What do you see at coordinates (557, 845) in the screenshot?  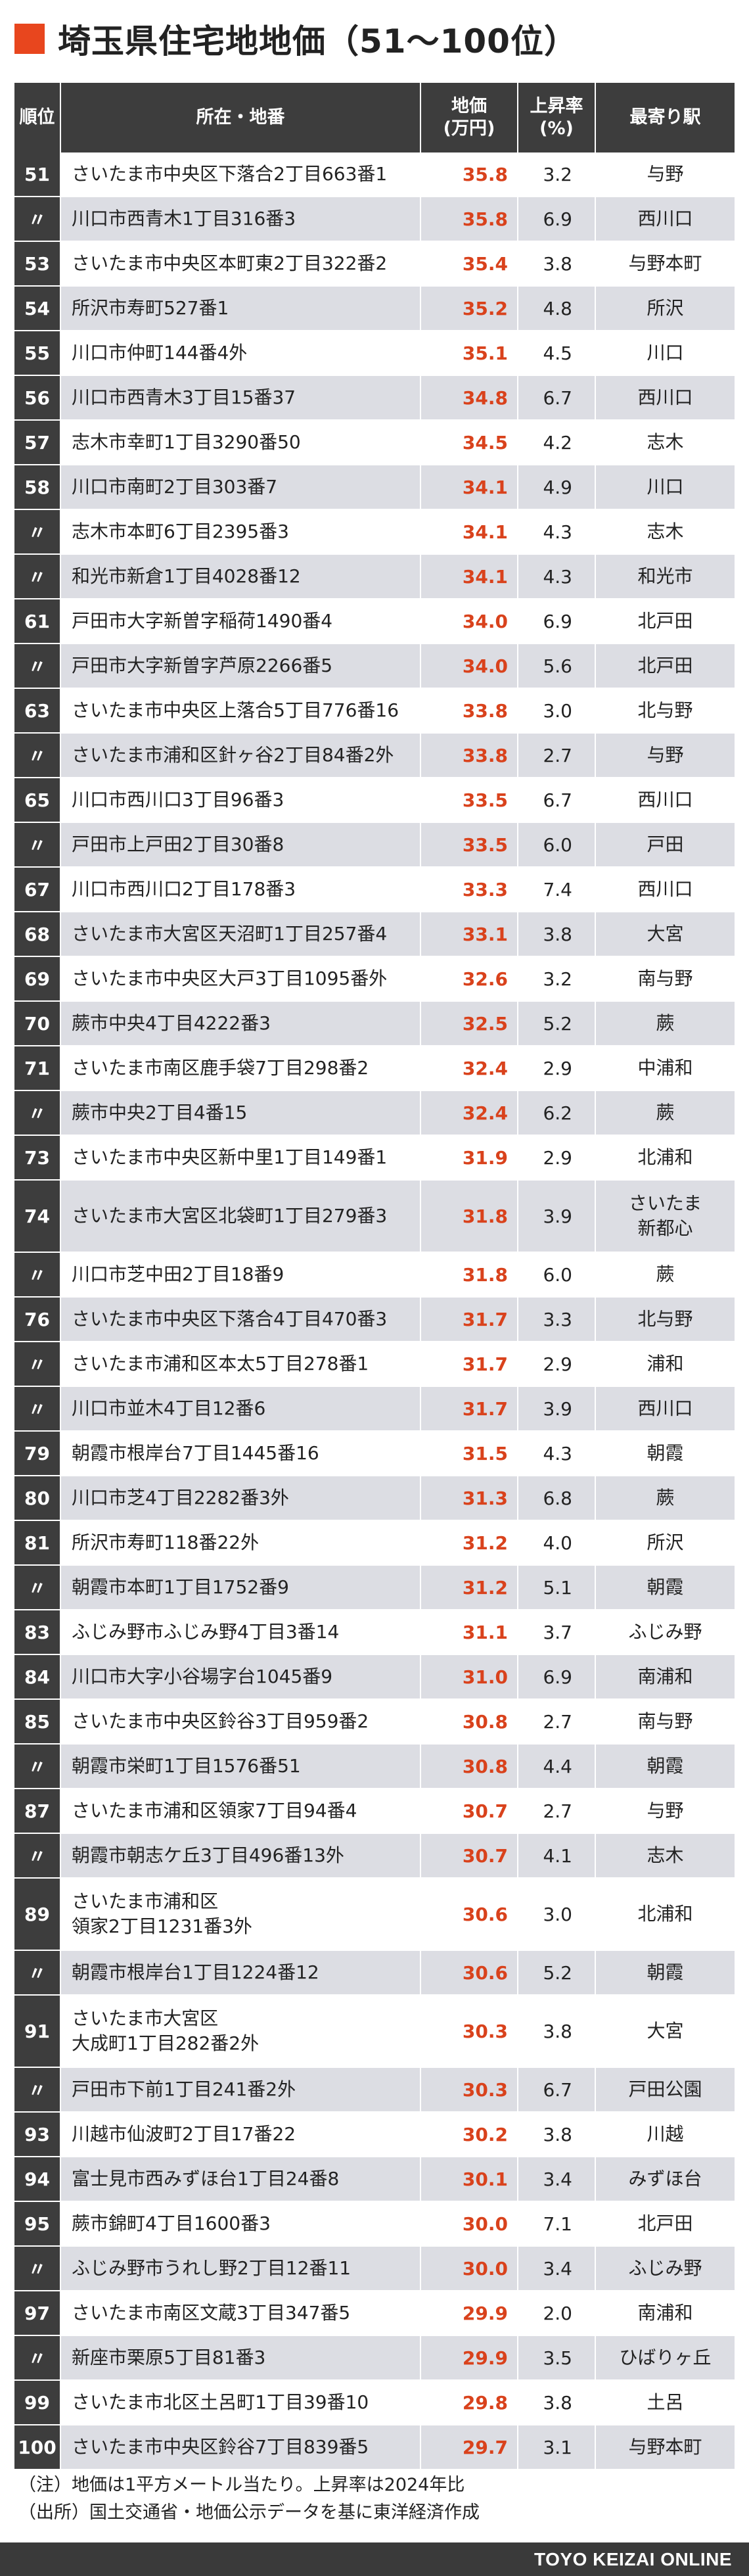 I see `rate-cell: 6.0` at bounding box center [557, 845].